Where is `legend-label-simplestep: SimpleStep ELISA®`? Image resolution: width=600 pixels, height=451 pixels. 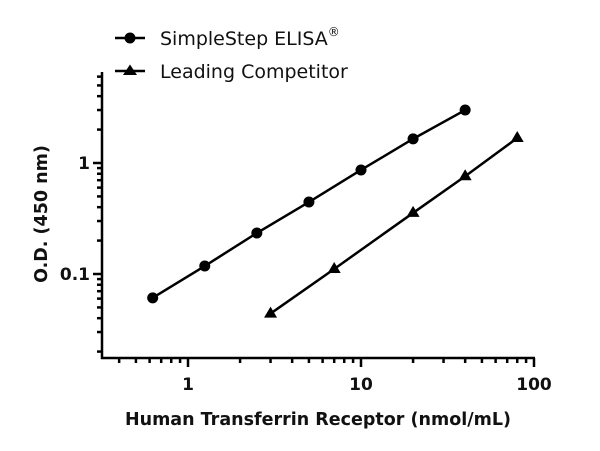 legend-label-simplestep: SimpleStep ELISA® is located at coordinates (250, 37).